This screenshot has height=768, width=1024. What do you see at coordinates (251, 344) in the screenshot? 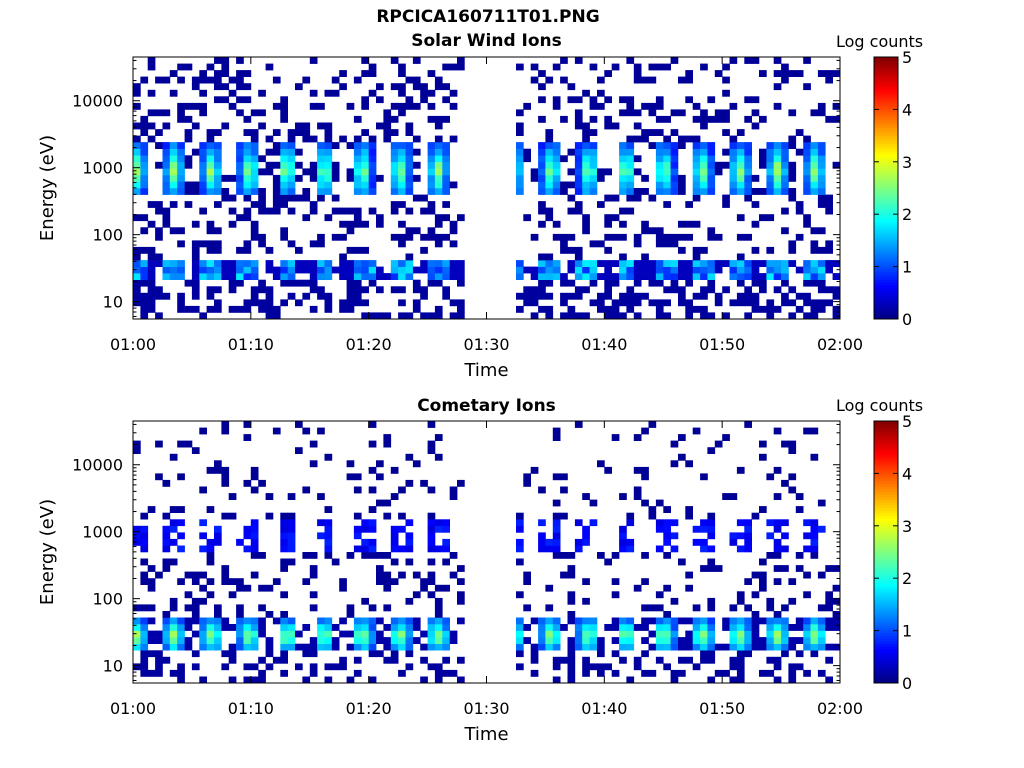
I see `x-tick-label: 01:10` at bounding box center [251, 344].